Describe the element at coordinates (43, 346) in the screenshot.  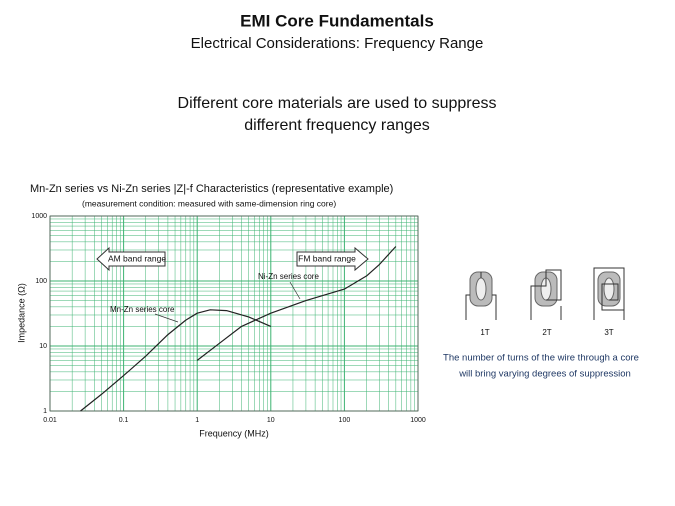
I see `y-tick-label: 10` at that location.